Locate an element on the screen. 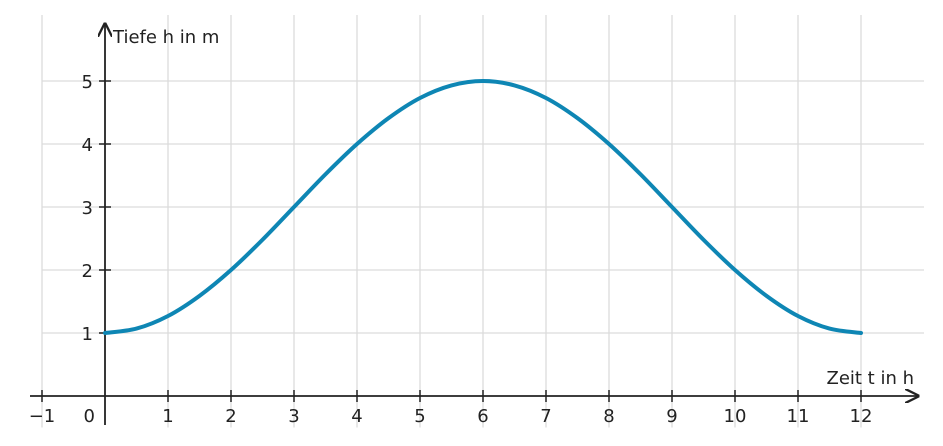 Image resolution: width=943 pixels, height=446 pixels. y-tick-label: 1 is located at coordinates (87, 334).